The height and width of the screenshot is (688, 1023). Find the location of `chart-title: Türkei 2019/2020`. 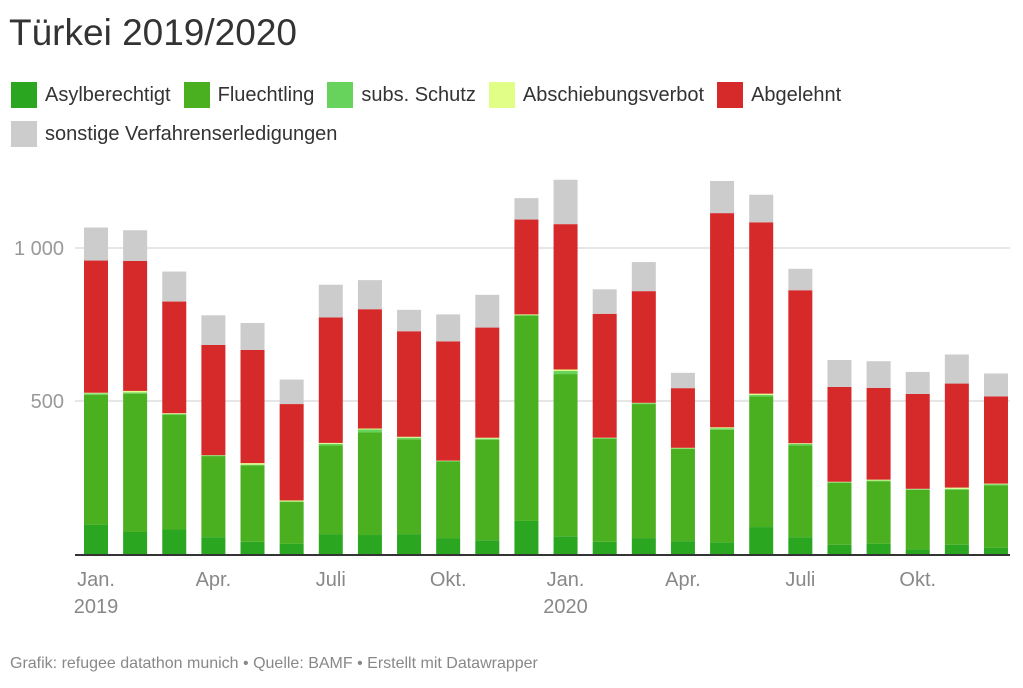

chart-title: Türkei 2019/2020 is located at coordinates (153, 32).